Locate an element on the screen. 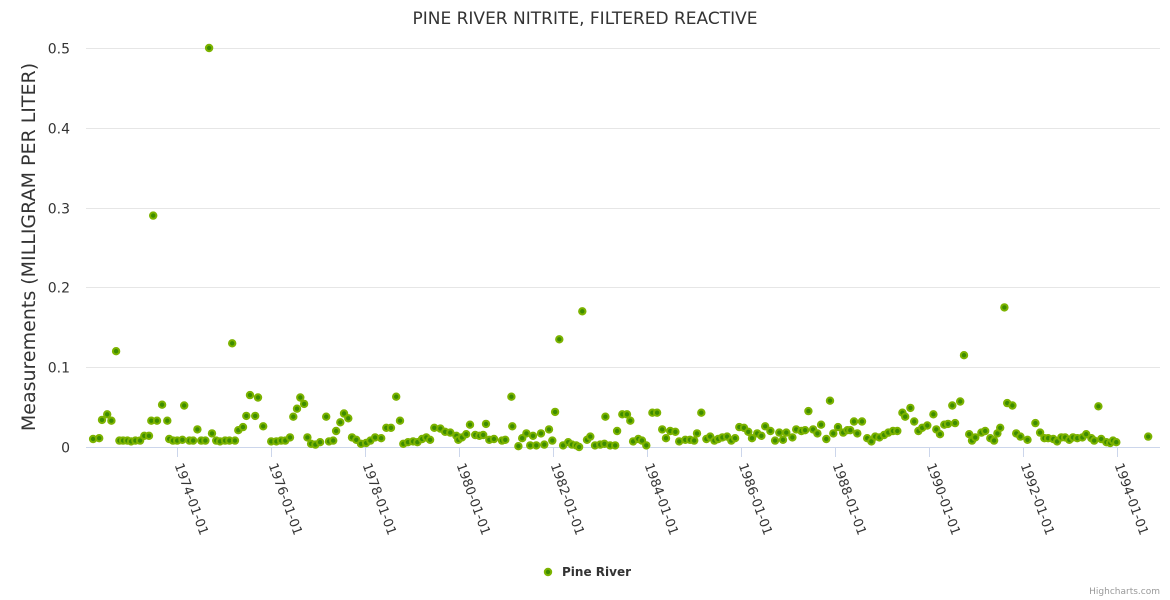 The width and height of the screenshot is (1170, 600). legend-item-pine-river: Pine River is located at coordinates (587, 572).